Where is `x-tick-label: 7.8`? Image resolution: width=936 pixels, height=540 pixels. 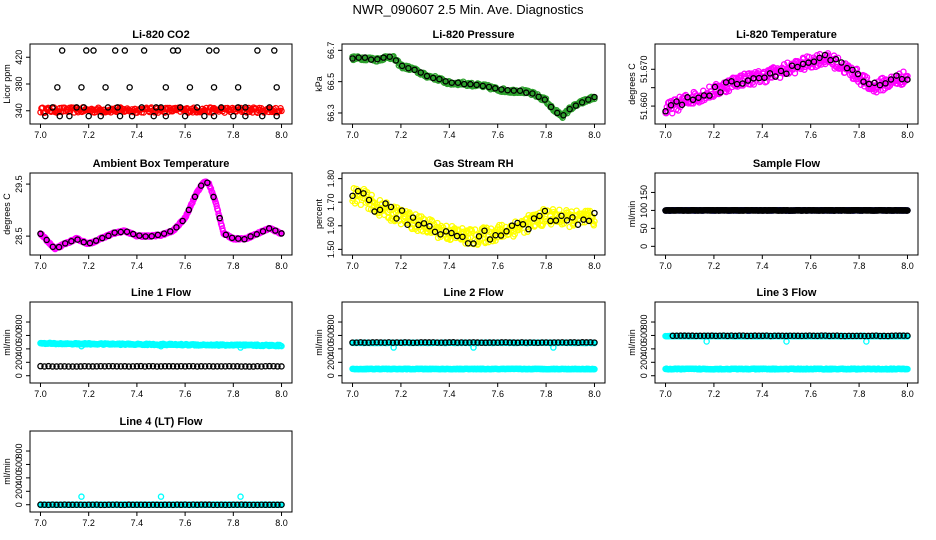
x-tick-label: 7.8 is located at coordinates (859, 266).